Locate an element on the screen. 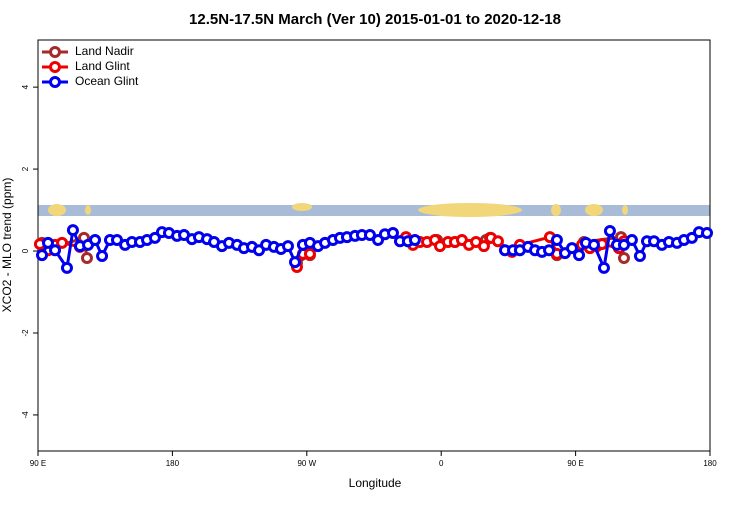 The height and width of the screenshot is (505, 750). x-tick-label: 90 W is located at coordinates (306, 463).